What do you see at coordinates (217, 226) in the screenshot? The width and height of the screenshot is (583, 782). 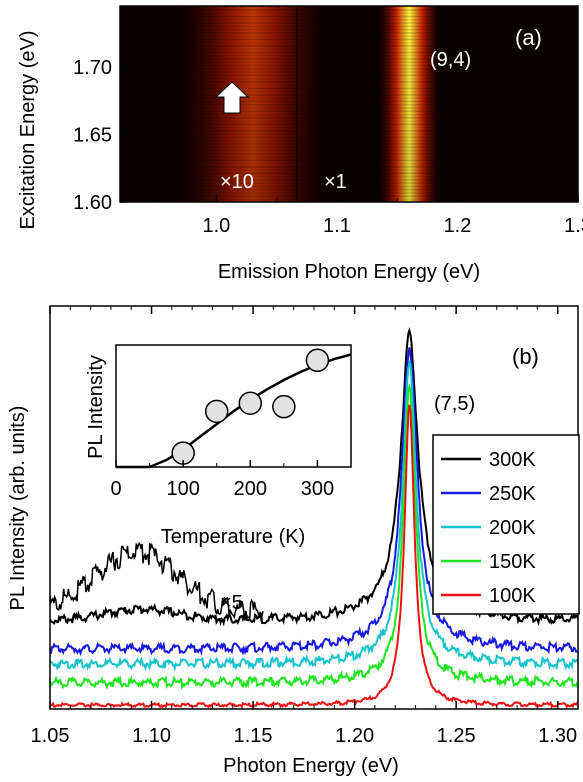 I see `panel-a-x-tick-label: 1.0` at bounding box center [217, 226].